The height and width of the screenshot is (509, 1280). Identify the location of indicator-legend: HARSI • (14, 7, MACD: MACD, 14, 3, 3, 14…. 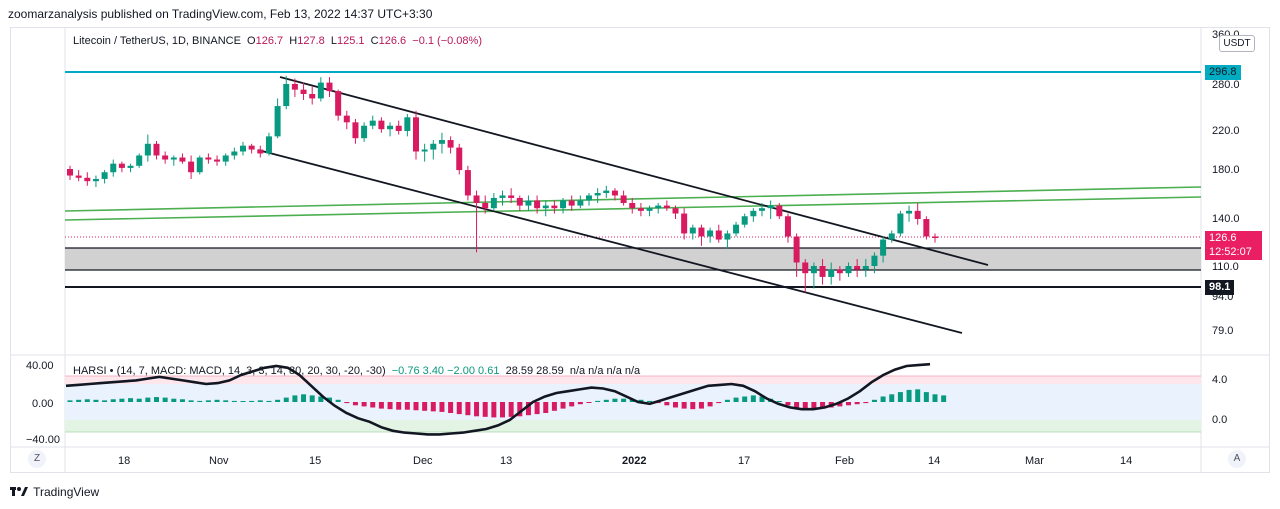
(357, 371).